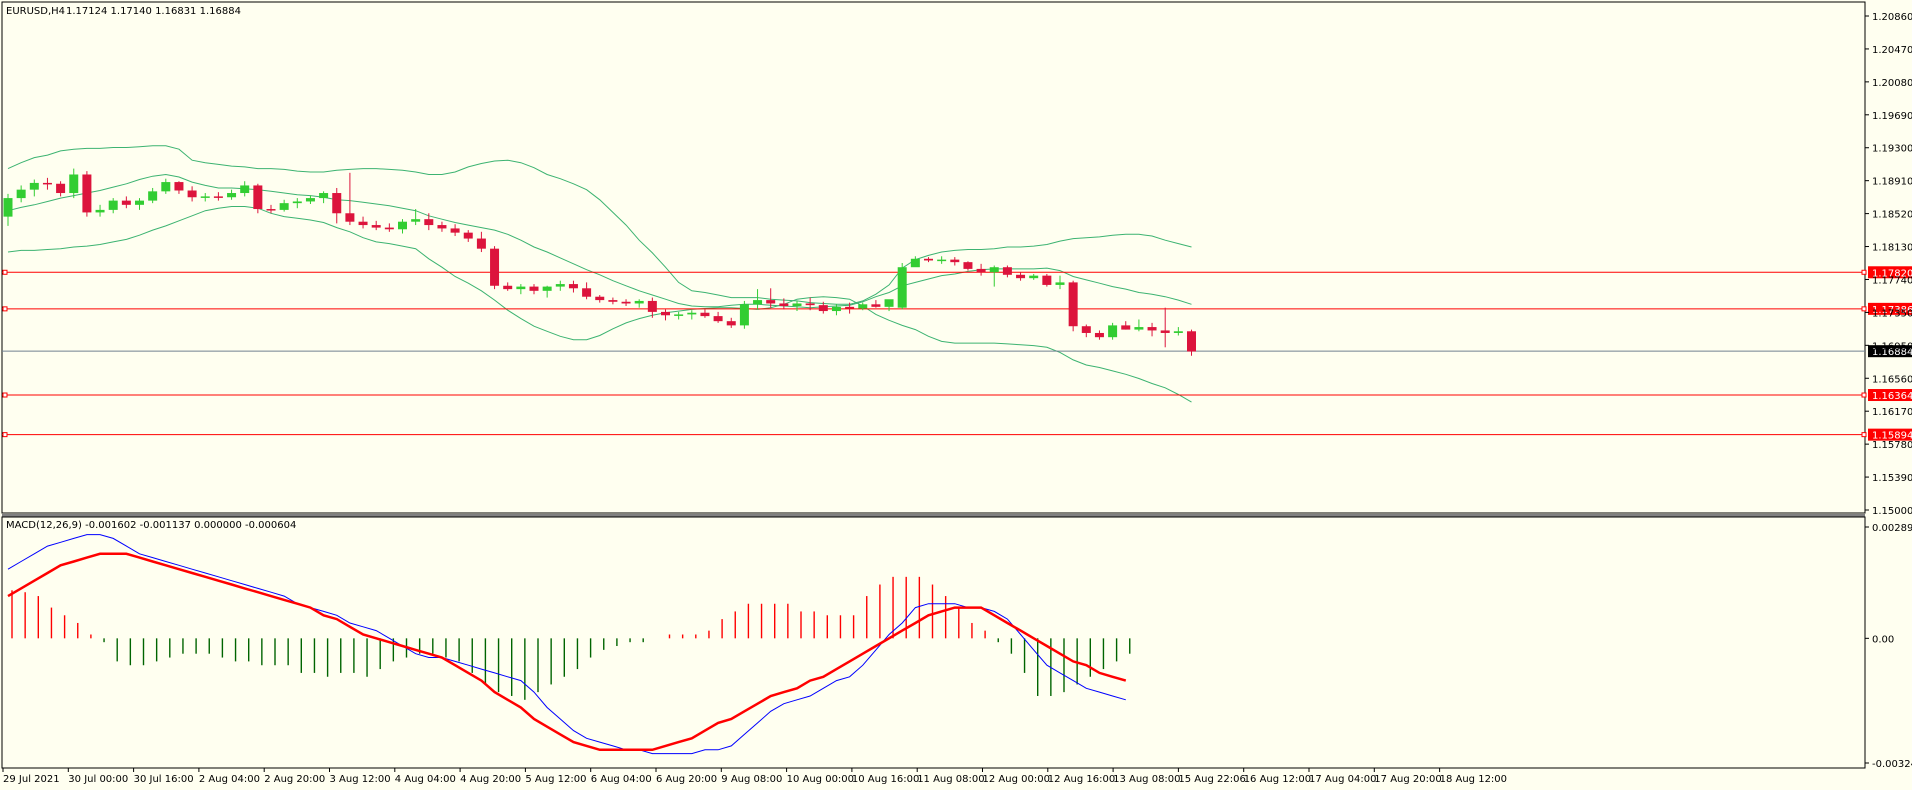 The image size is (1912, 790). What do you see at coordinates (1892, 511) in the screenshot?
I see `price-tick-label: 1.15000` at bounding box center [1892, 511].